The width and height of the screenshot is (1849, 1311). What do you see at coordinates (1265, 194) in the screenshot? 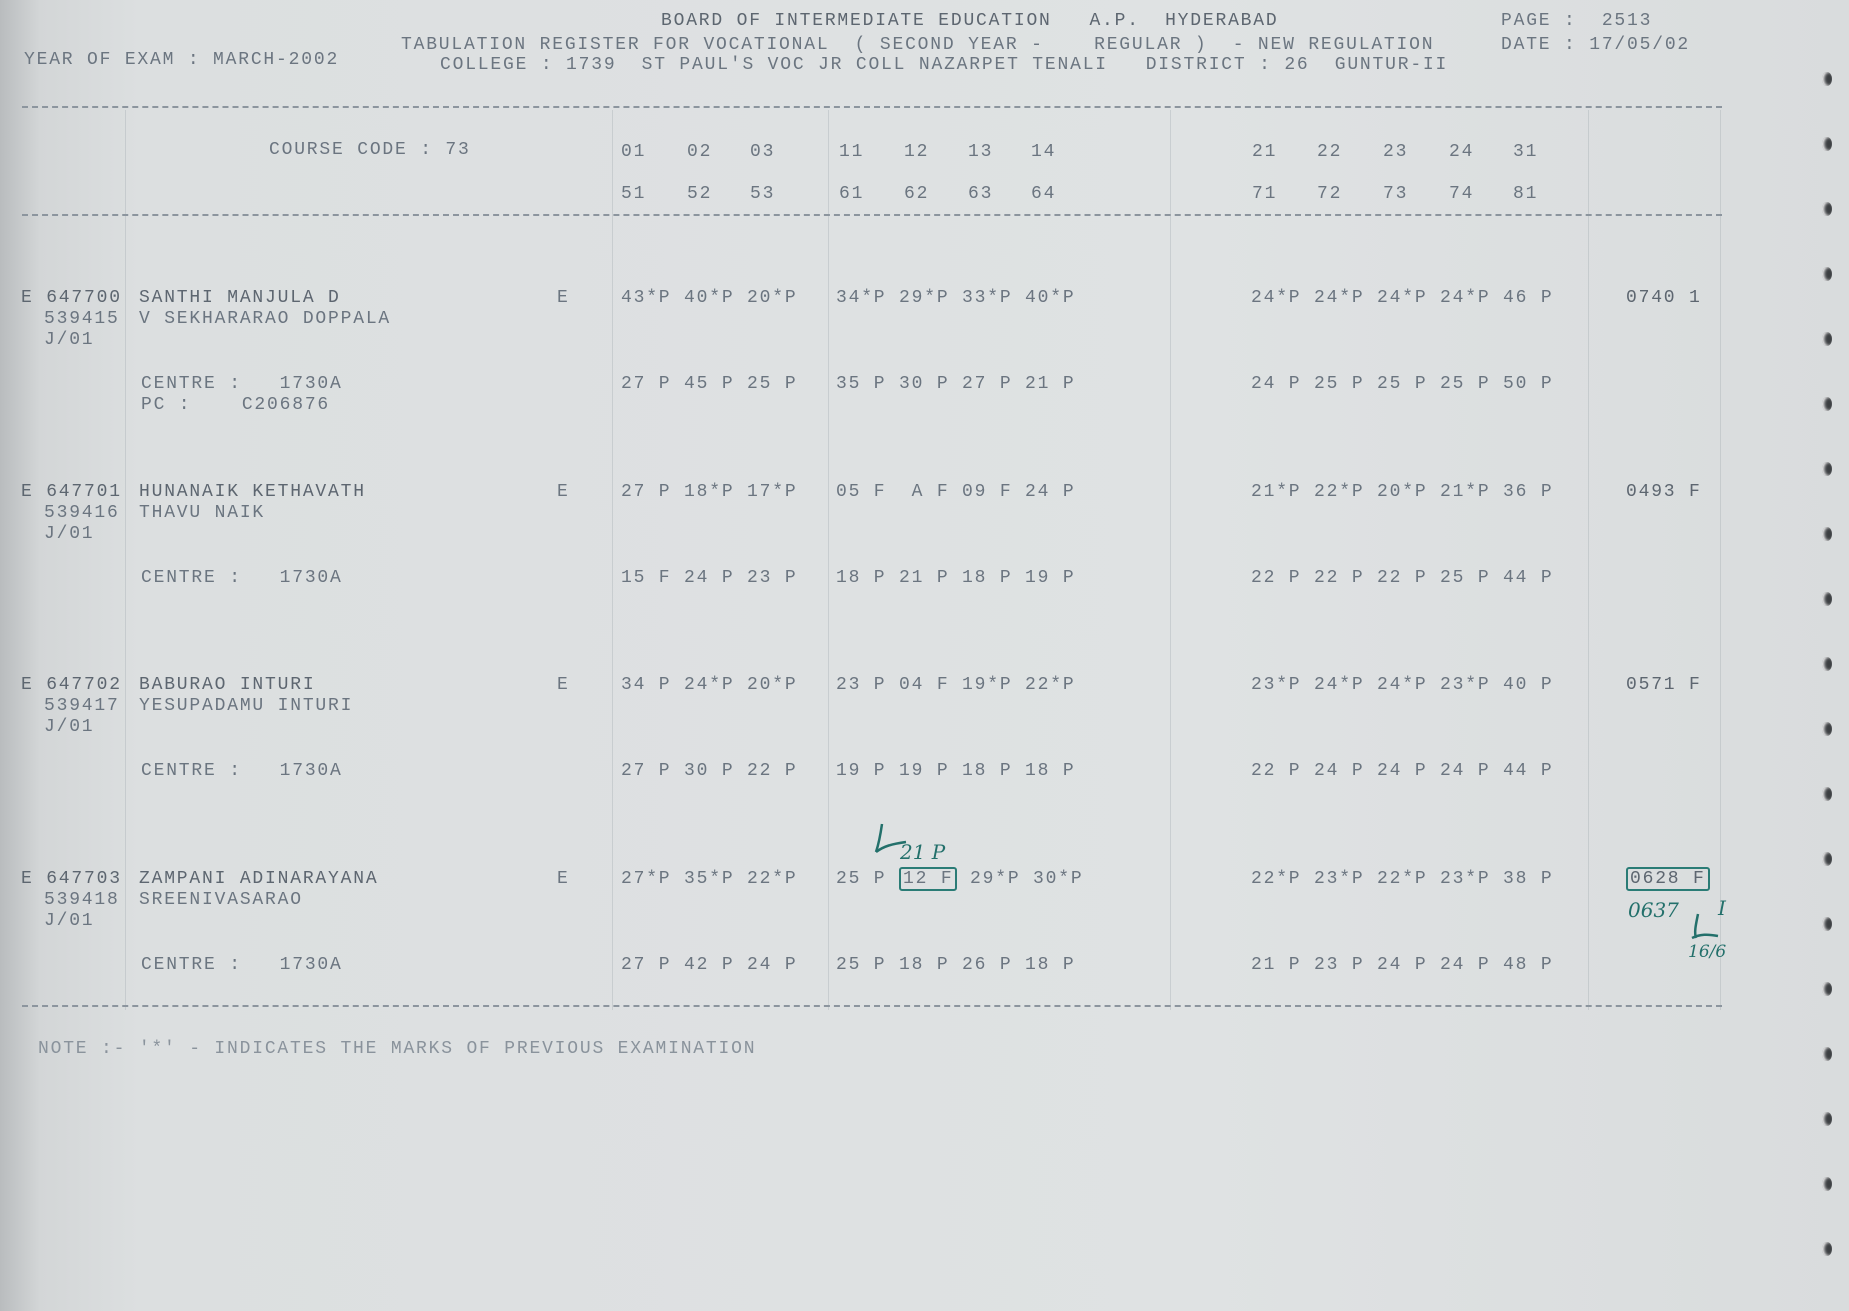
I see `subject-code: 71` at bounding box center [1265, 194].